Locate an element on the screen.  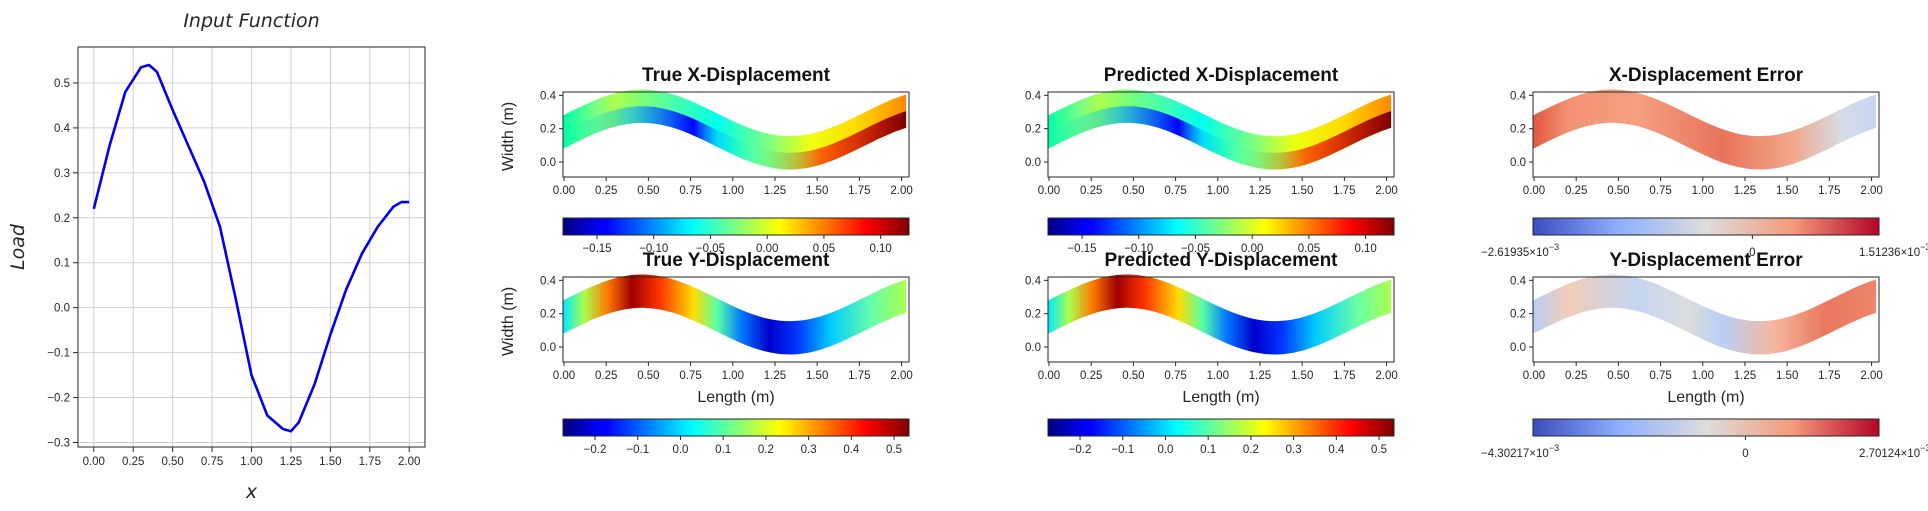
true_y-cbar-tick-label: −0.1 is located at coordinates (637, 450).